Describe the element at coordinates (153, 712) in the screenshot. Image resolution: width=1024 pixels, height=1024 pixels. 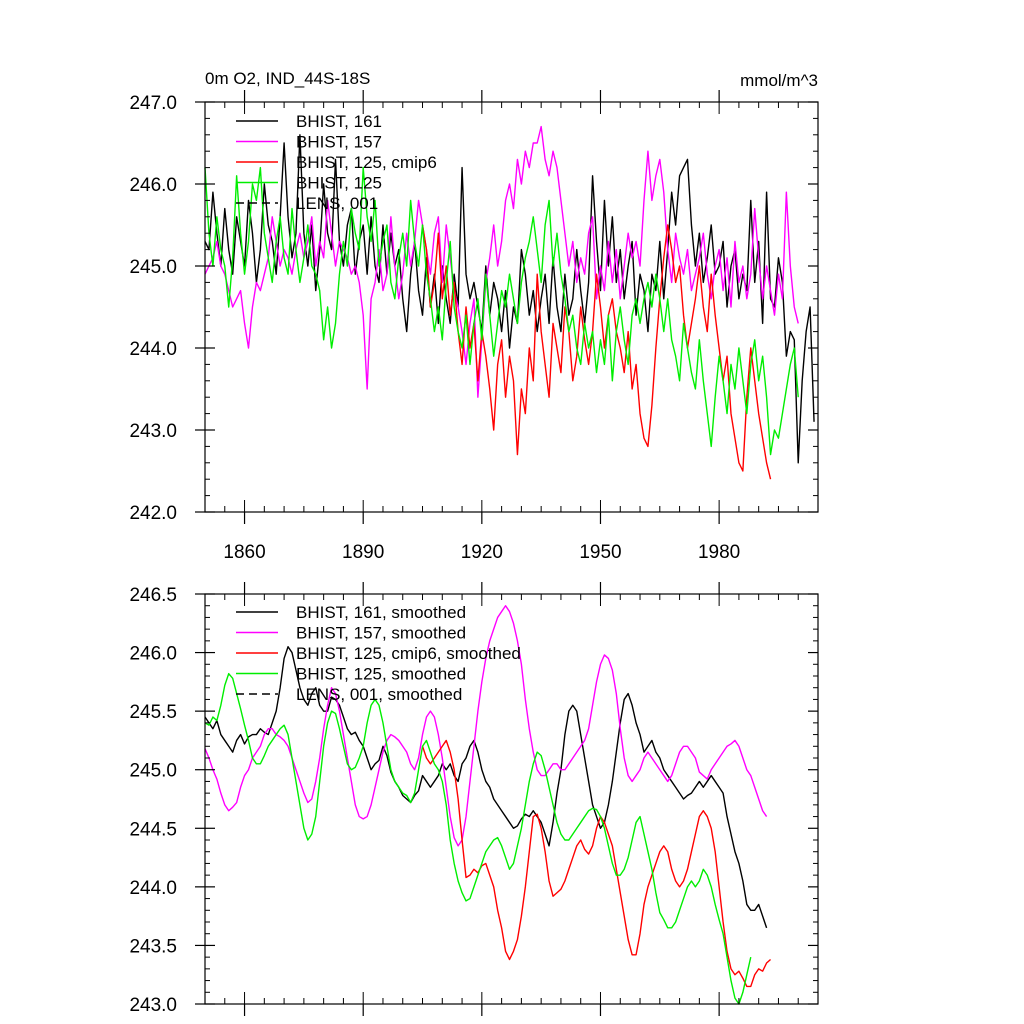
I see `y-tick-label: 245.5` at that location.